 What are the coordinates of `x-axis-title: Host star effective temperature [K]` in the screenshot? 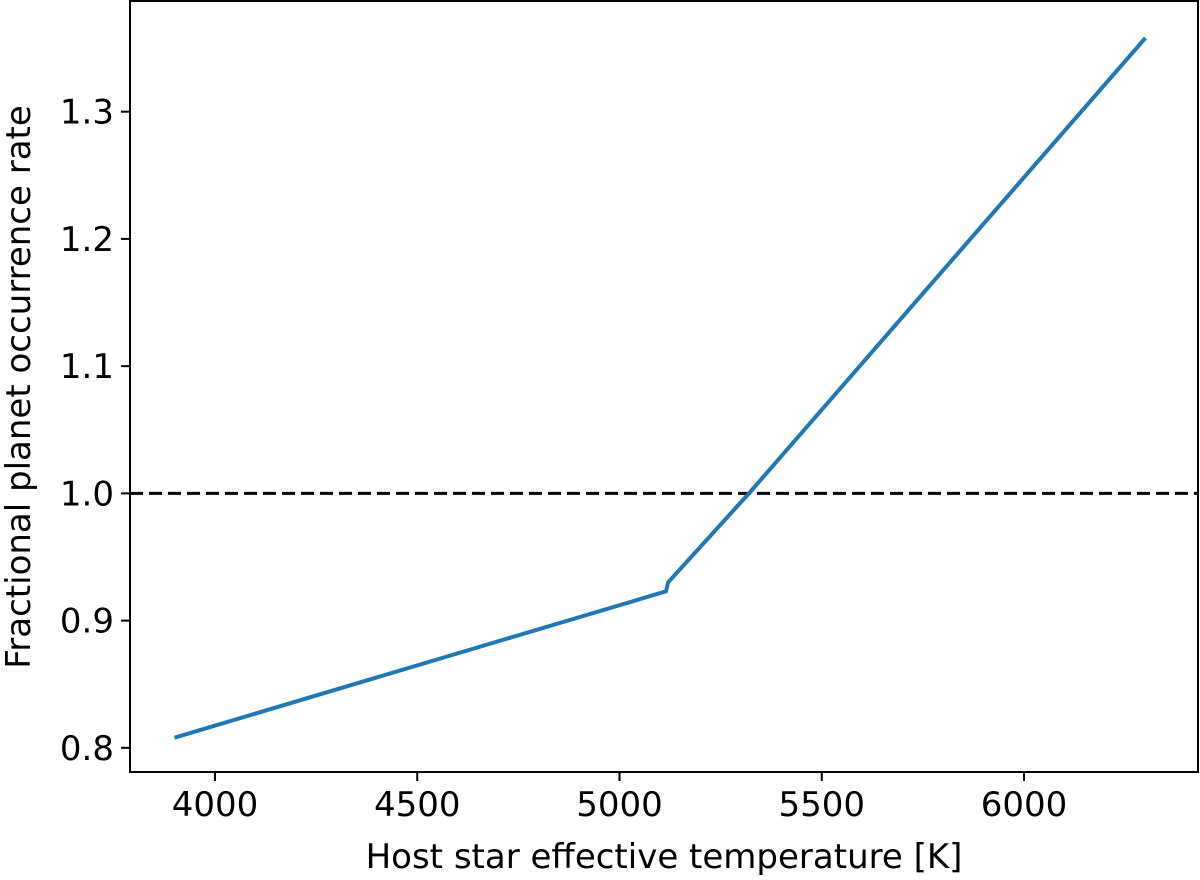 It's located at (664, 857).